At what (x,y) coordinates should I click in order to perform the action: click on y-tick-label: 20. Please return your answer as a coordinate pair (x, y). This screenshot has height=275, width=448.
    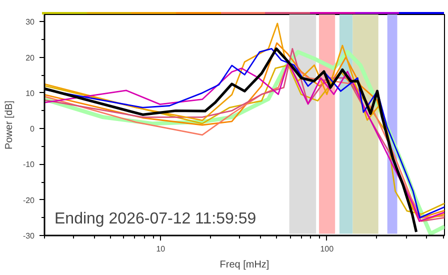
    Looking at the image, I should click on (31, 57).